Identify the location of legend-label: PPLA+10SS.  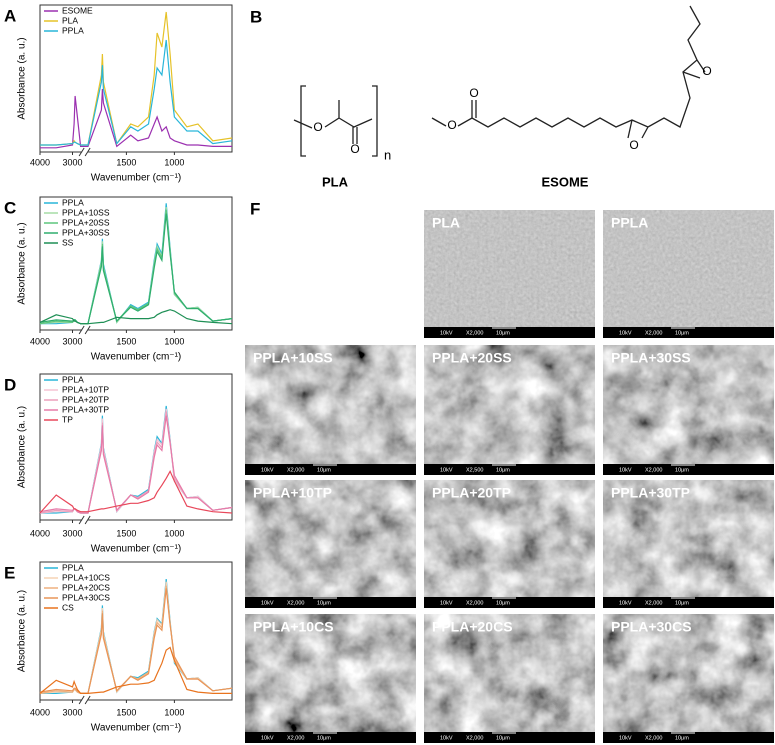
(86, 212).